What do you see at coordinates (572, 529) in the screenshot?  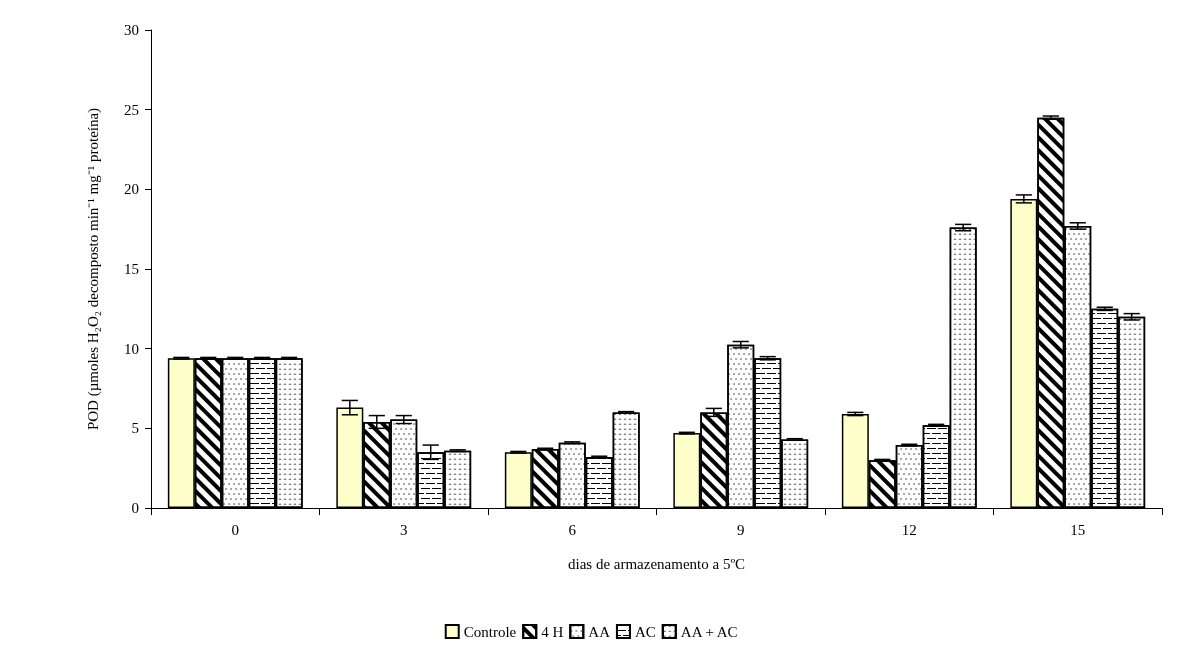 I see `x-tick-label: 6` at bounding box center [572, 529].